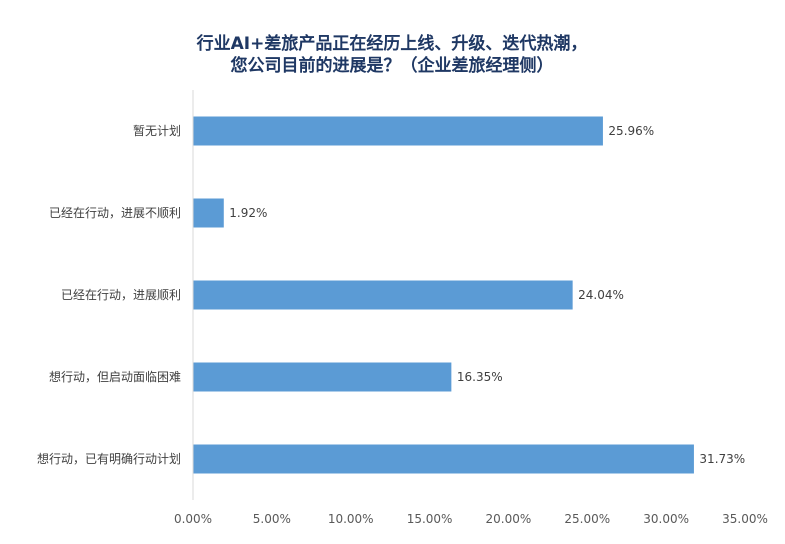  What do you see at coordinates (587, 519) in the screenshot?
I see `x-tick-label: 25.00%` at bounding box center [587, 519].